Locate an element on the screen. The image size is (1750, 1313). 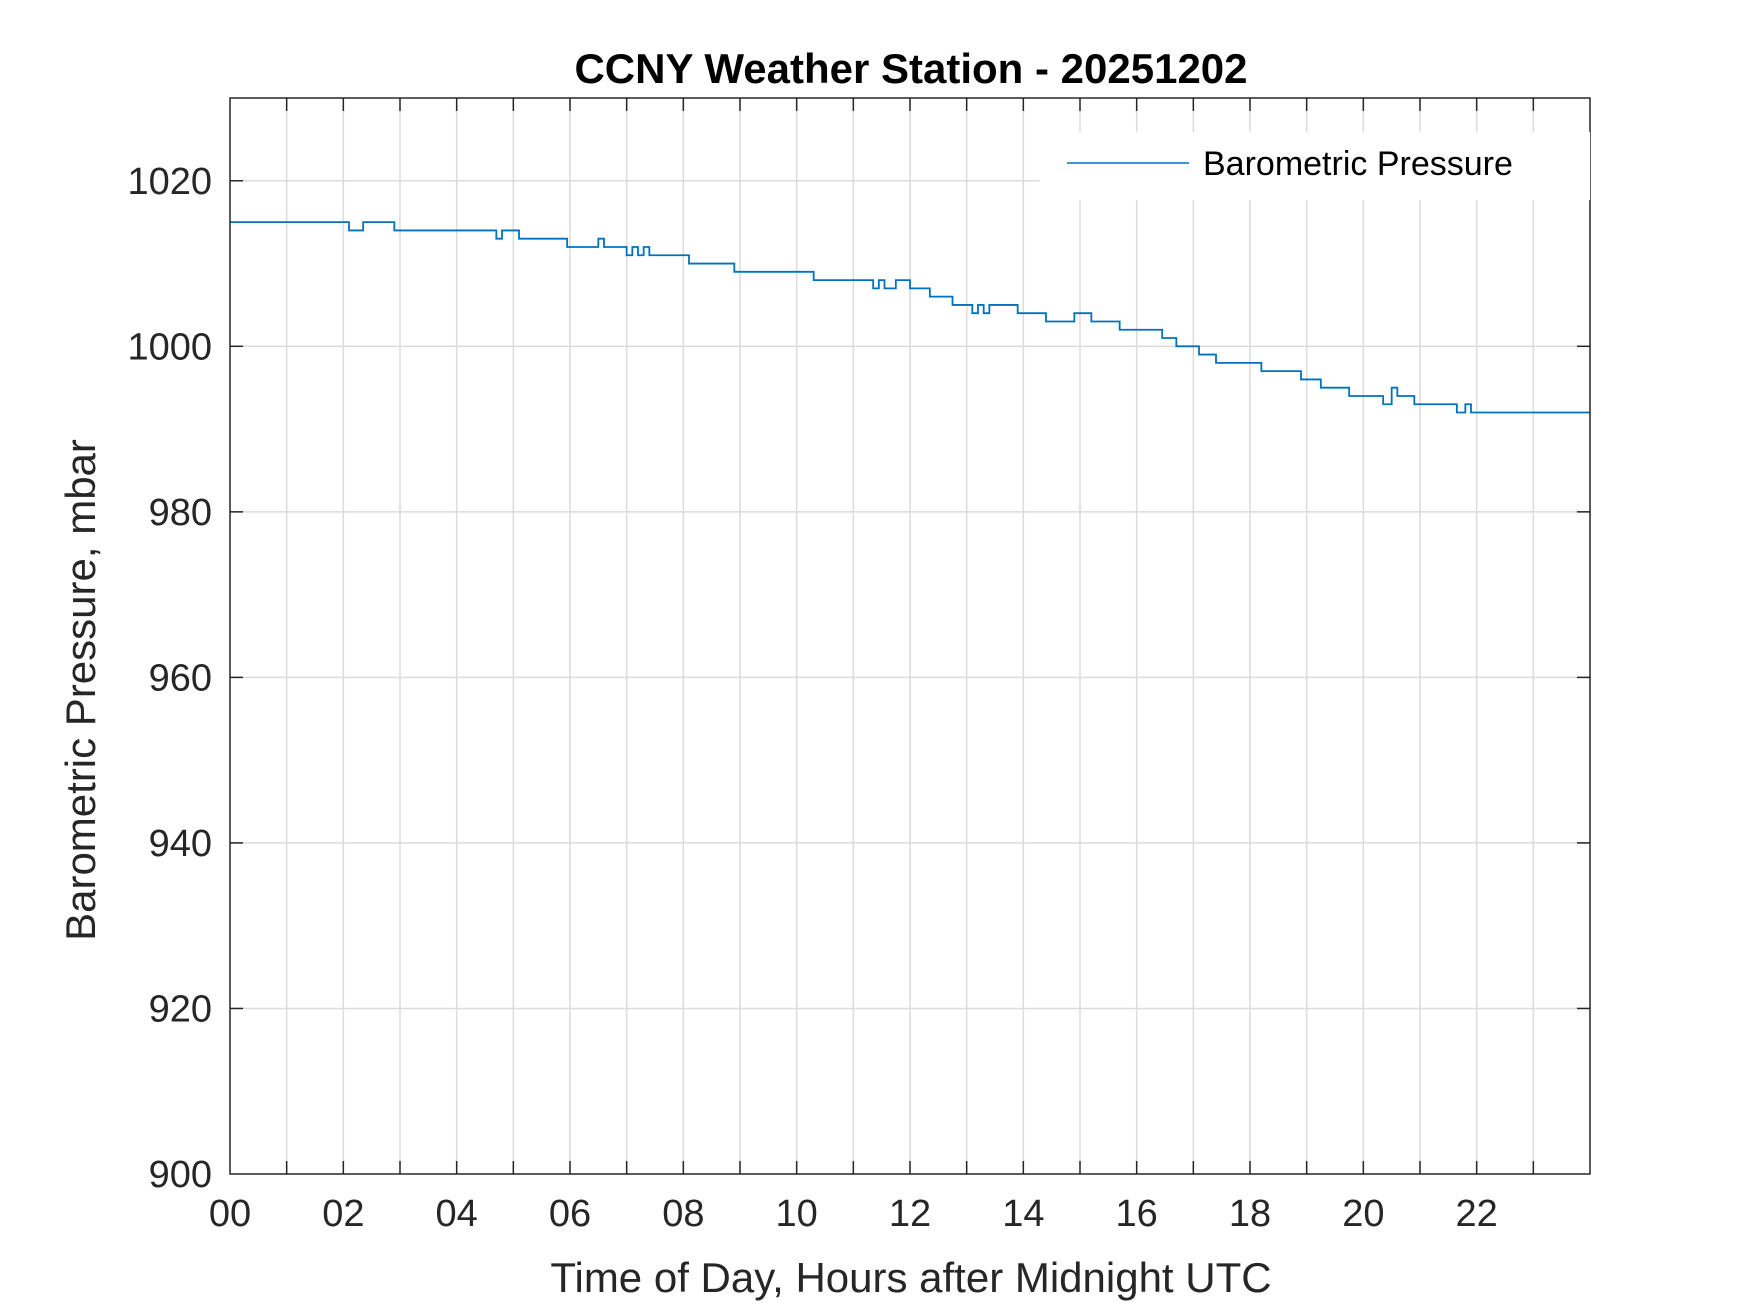
series-line-barometric-pressure is located at coordinates (910, 317).